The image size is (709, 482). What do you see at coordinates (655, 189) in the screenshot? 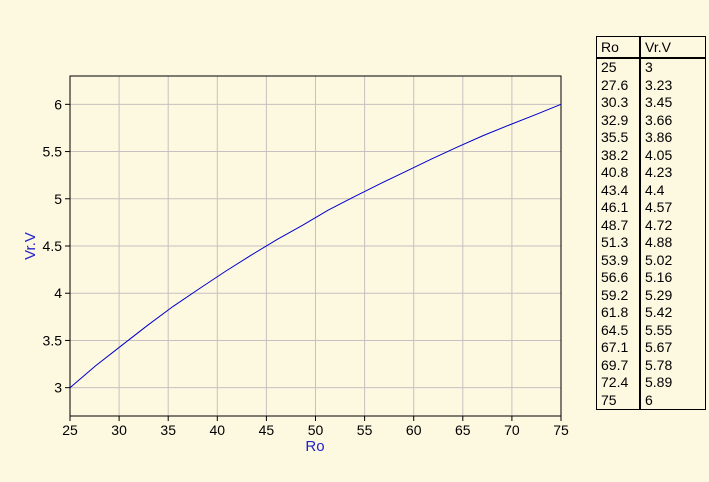
I see `cell-vrv: 4.4` at bounding box center [655, 189].